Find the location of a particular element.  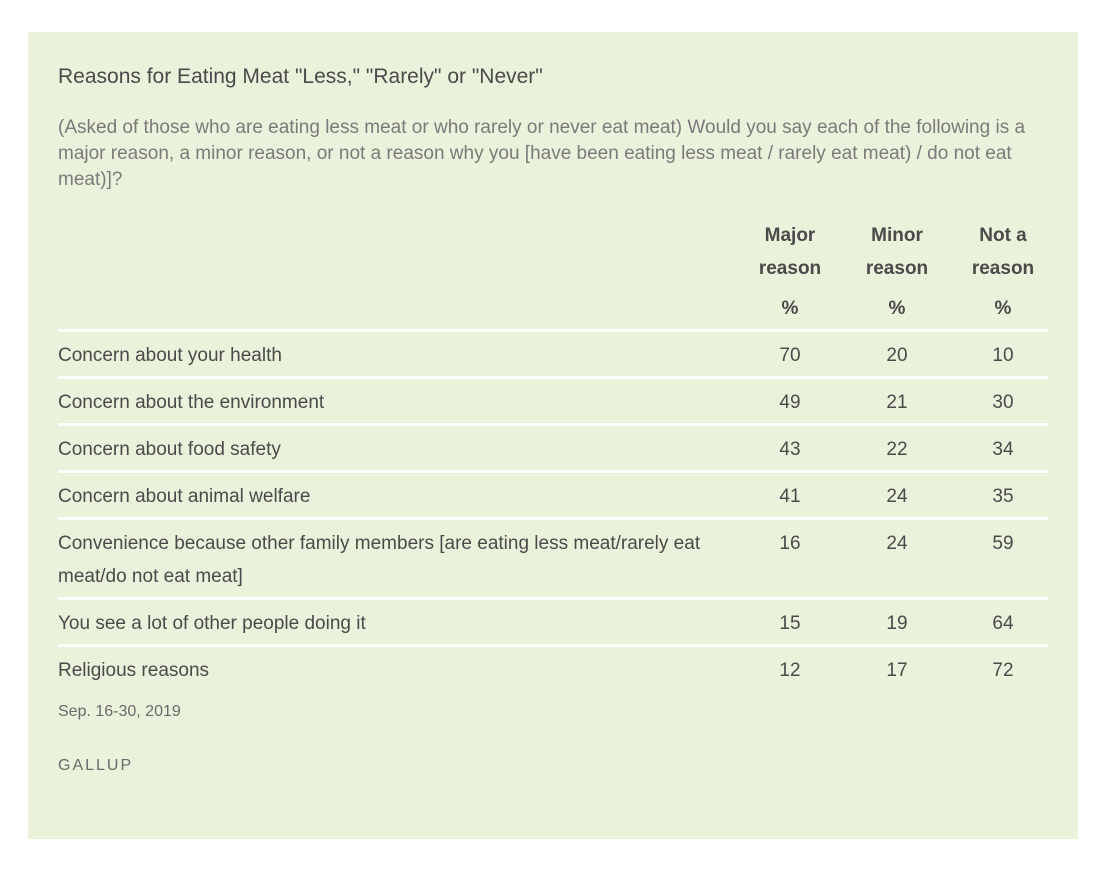

table-cell: 17 is located at coordinates (897, 670).